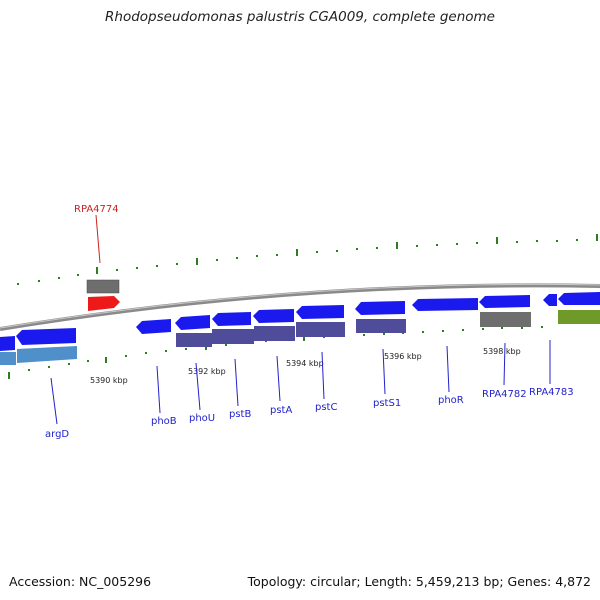 The image size is (600, 600). Describe the element at coordinates (98, 239) in the screenshot. I see `leader-RPA4774` at that location.